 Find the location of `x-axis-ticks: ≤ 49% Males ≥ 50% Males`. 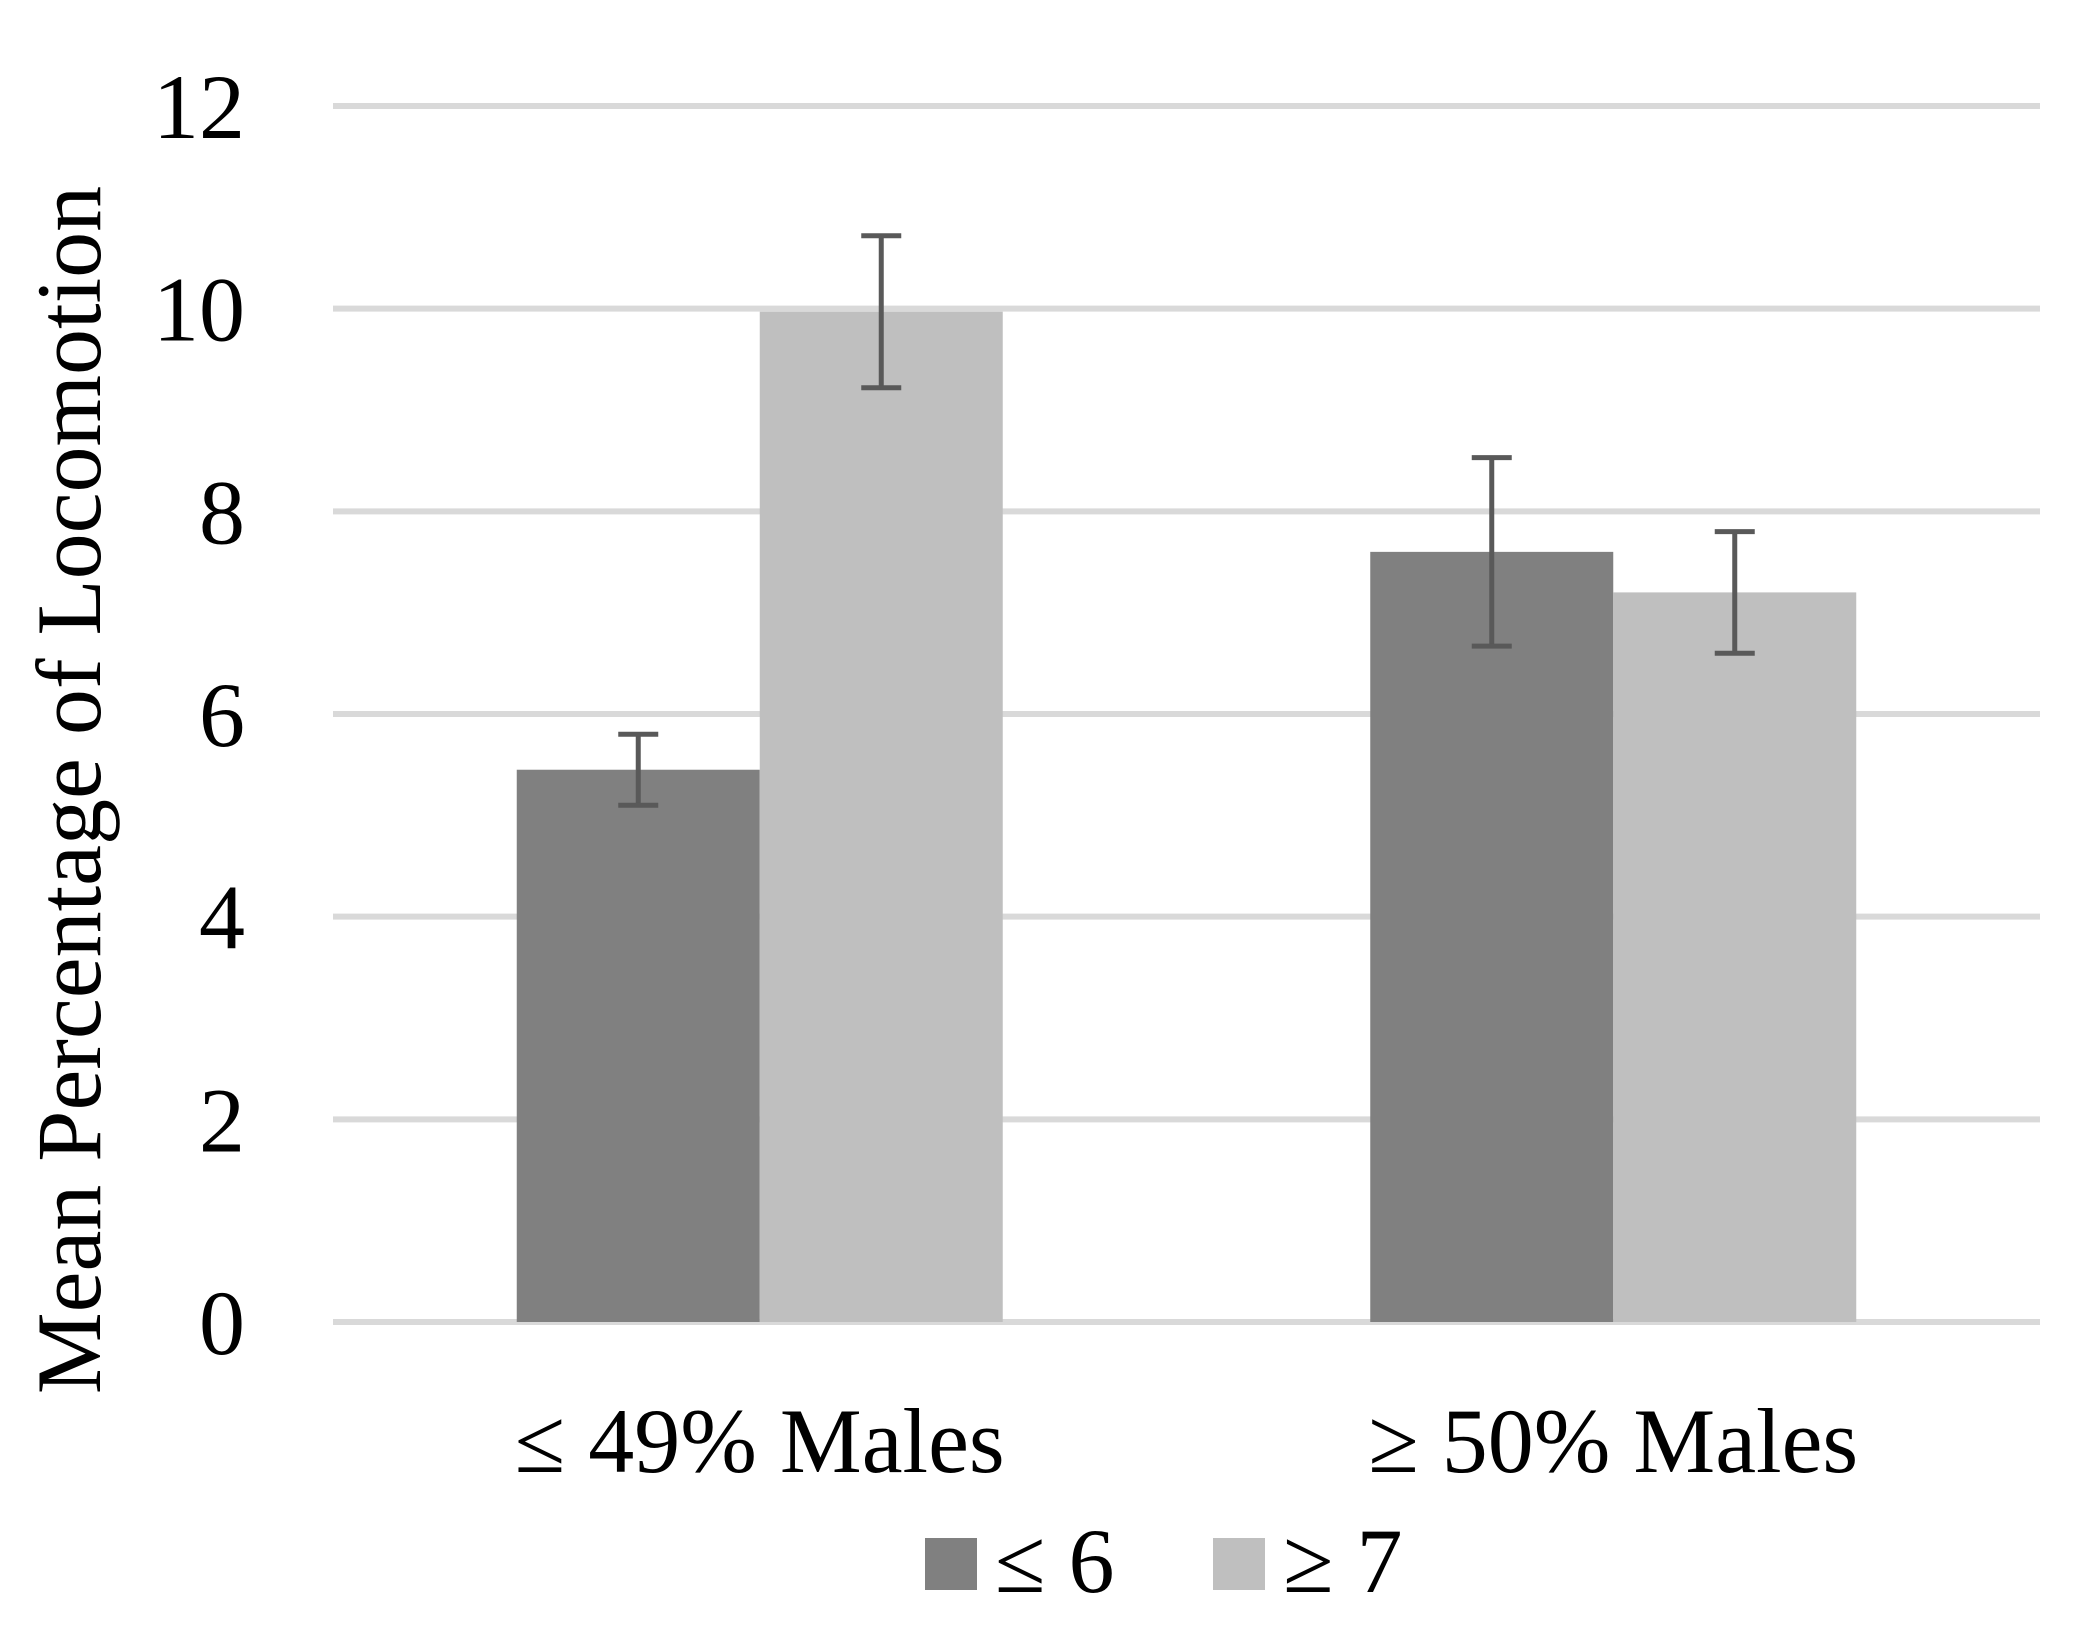

x-axis-ticks: ≤ 49% Males ≥ 50% Males is located at coordinates (1186, 1441).